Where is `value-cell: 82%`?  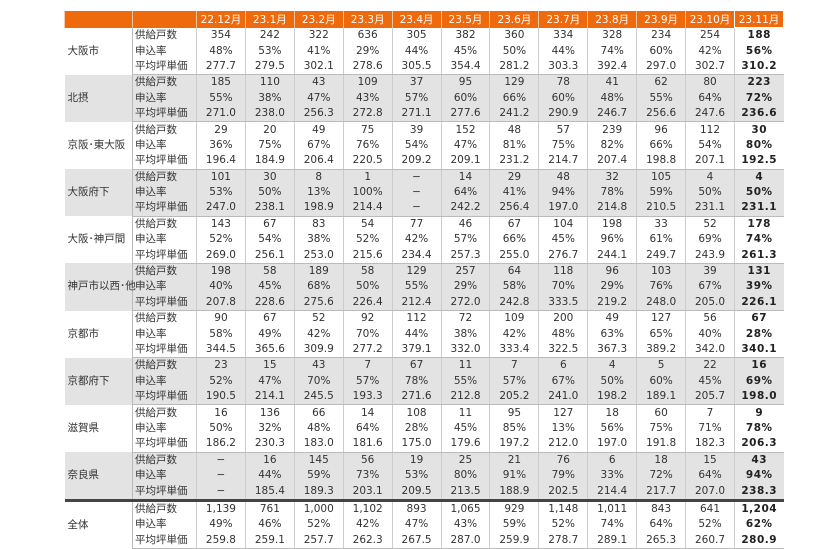 value-cell: 82% is located at coordinates (612, 145).